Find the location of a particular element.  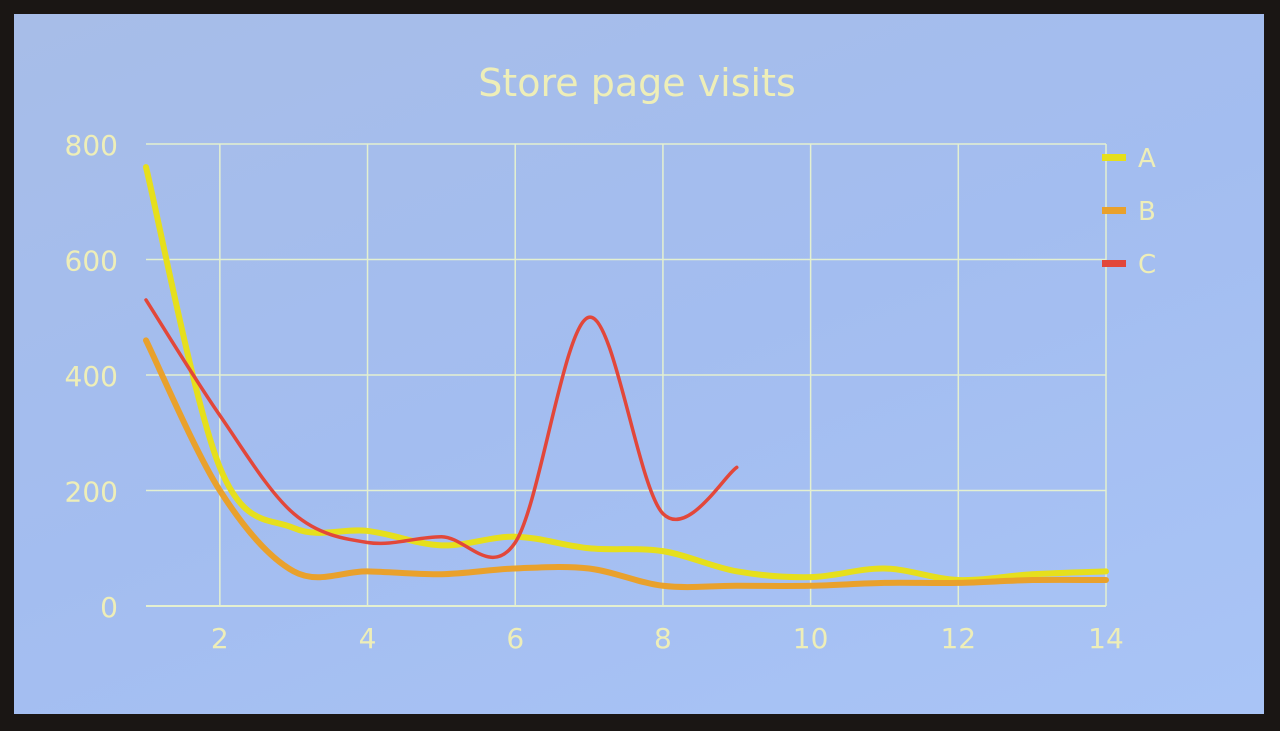

legend-label-a: A is located at coordinates (1147, 159).